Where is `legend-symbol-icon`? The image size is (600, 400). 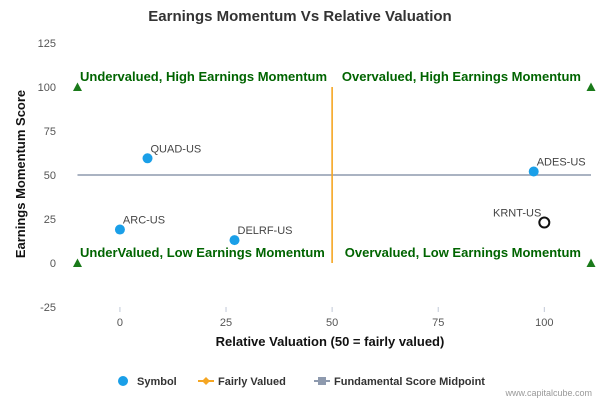 legend-symbol-icon is located at coordinates (123, 381).